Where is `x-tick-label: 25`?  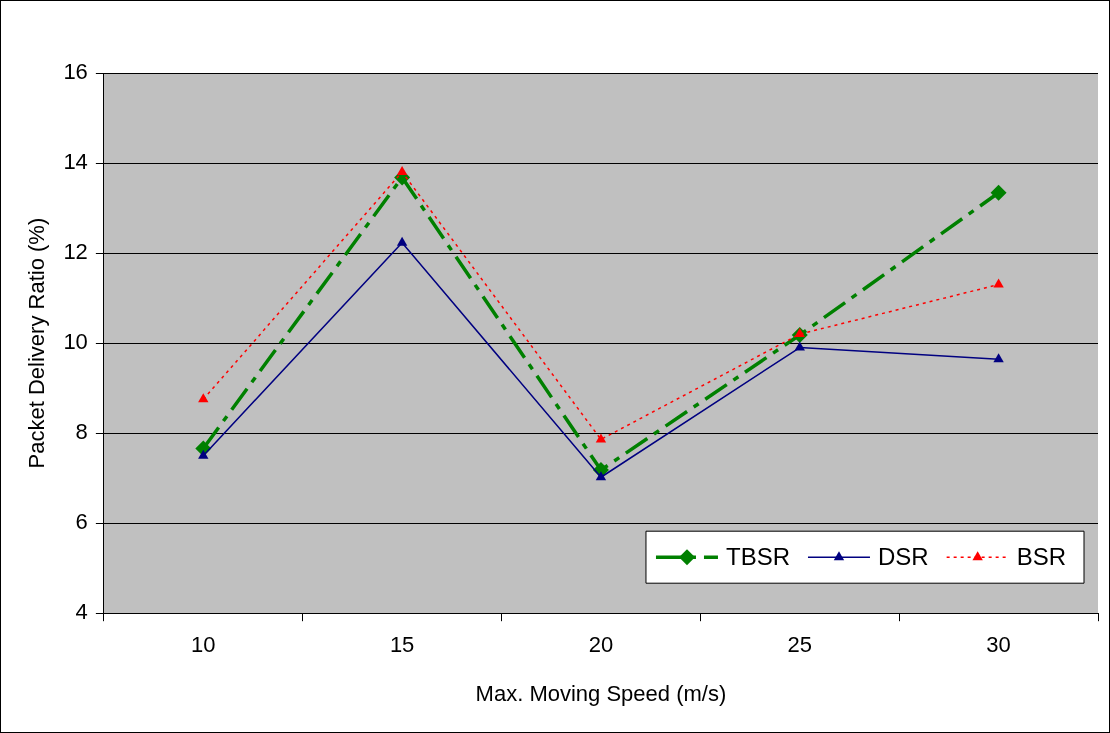
x-tick-label: 25 is located at coordinates (799, 645).